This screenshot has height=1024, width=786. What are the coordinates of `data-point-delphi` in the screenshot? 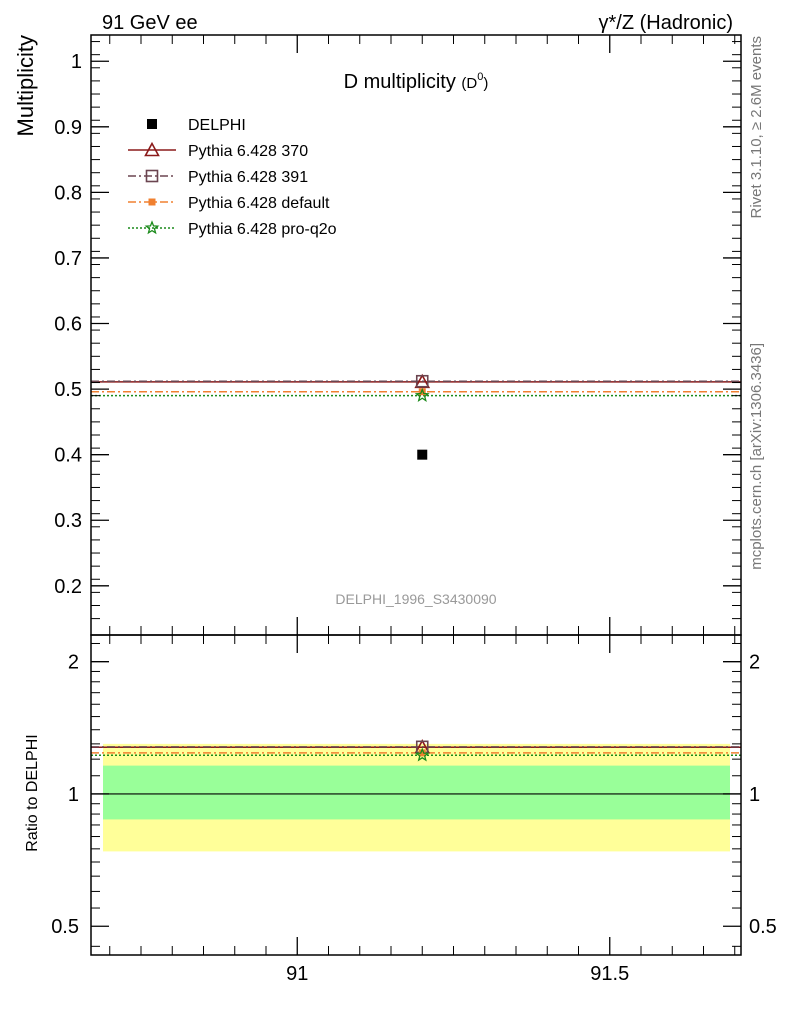 It's located at (422, 454).